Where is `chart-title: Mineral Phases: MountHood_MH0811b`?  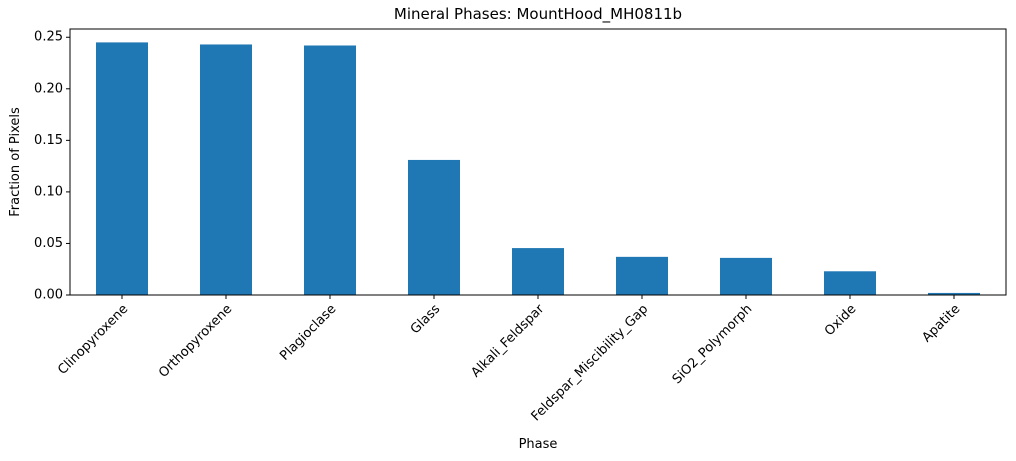 chart-title: Mineral Phases: MountHood_MH0811b is located at coordinates (538, 14).